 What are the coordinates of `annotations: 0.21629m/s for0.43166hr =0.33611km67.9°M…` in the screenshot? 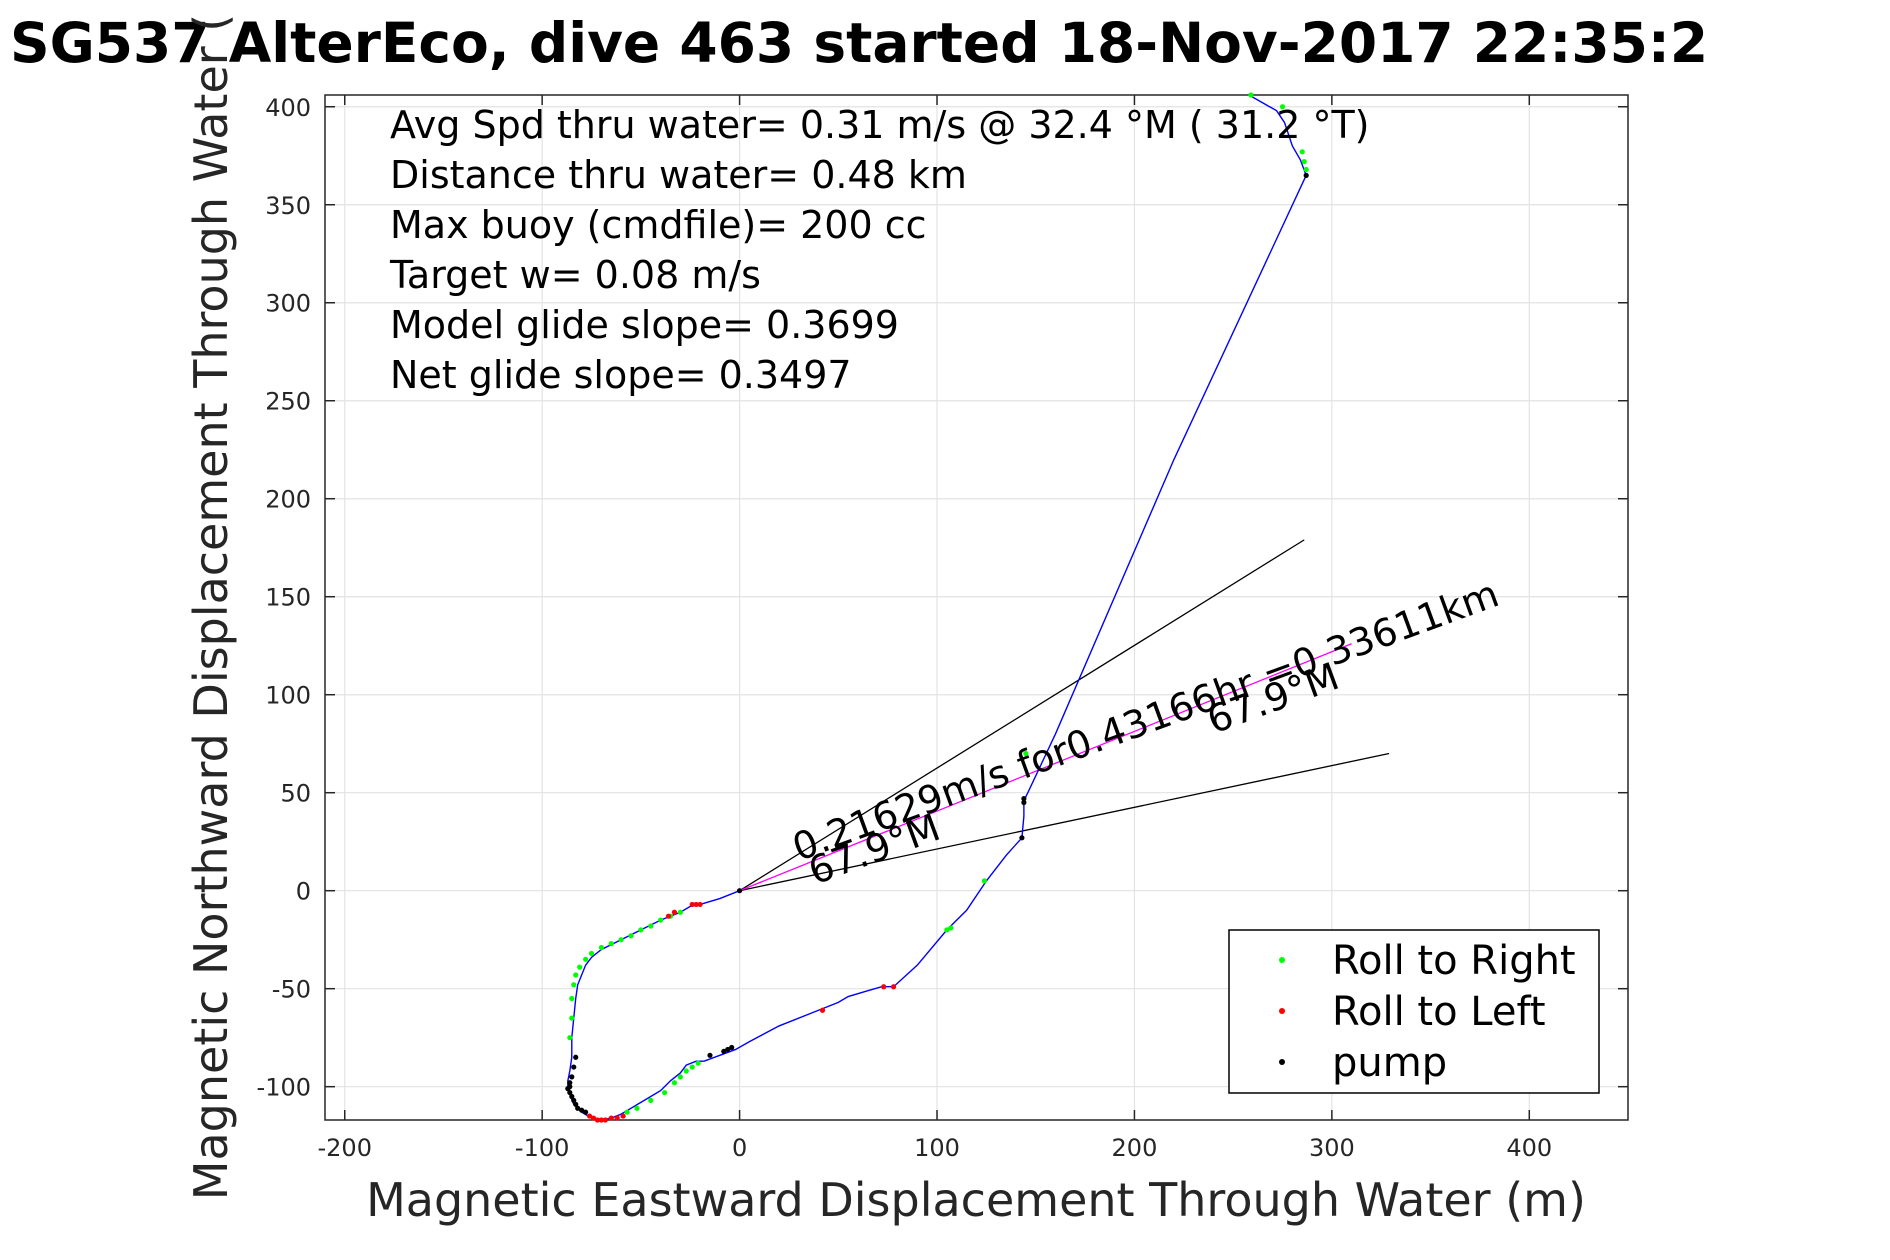 It's located at (1146, 732).